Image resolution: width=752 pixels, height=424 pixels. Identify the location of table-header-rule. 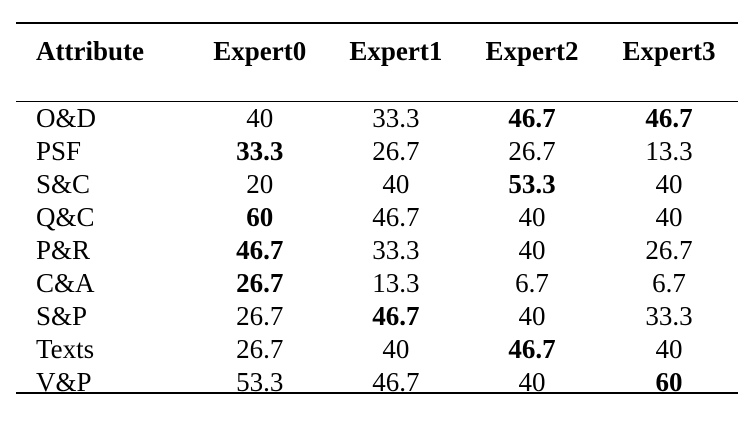
(377, 101).